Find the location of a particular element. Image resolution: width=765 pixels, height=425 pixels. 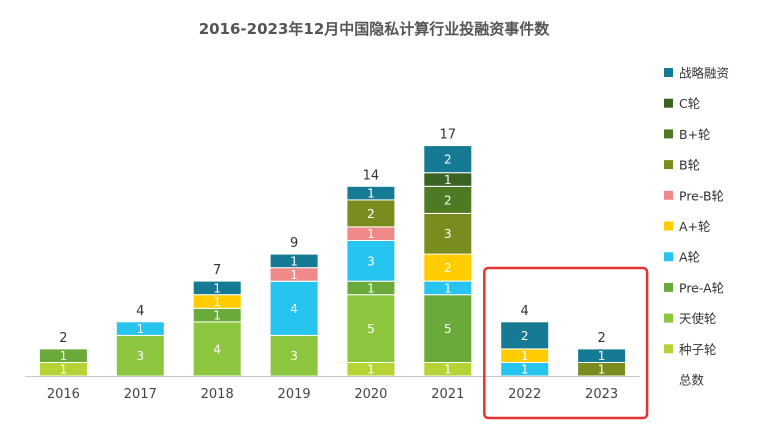

bar-label-2016-s2: 1 is located at coordinates (64, 356).